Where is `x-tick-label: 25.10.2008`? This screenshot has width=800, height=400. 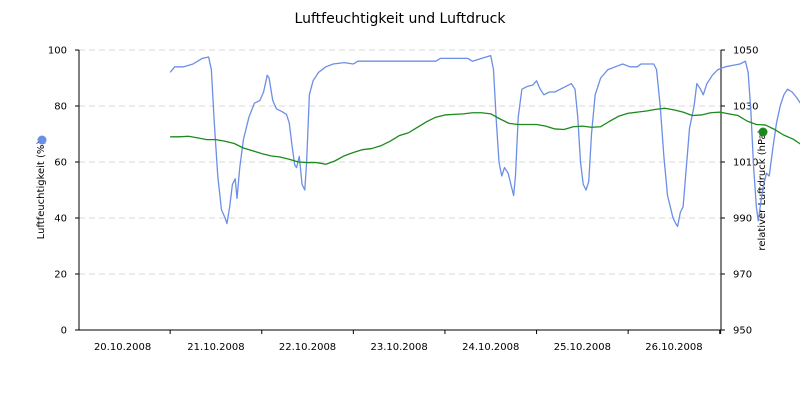
x-tick-label: 25.10.2008 is located at coordinates (582, 347).